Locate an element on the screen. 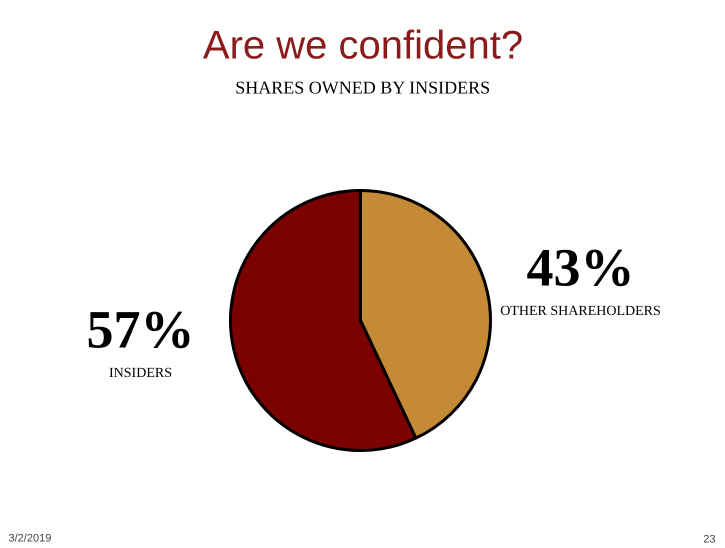 The width and height of the screenshot is (725, 548). chart-subtitle: SHARES OWNED BY INSIDERS is located at coordinates (362, 88).